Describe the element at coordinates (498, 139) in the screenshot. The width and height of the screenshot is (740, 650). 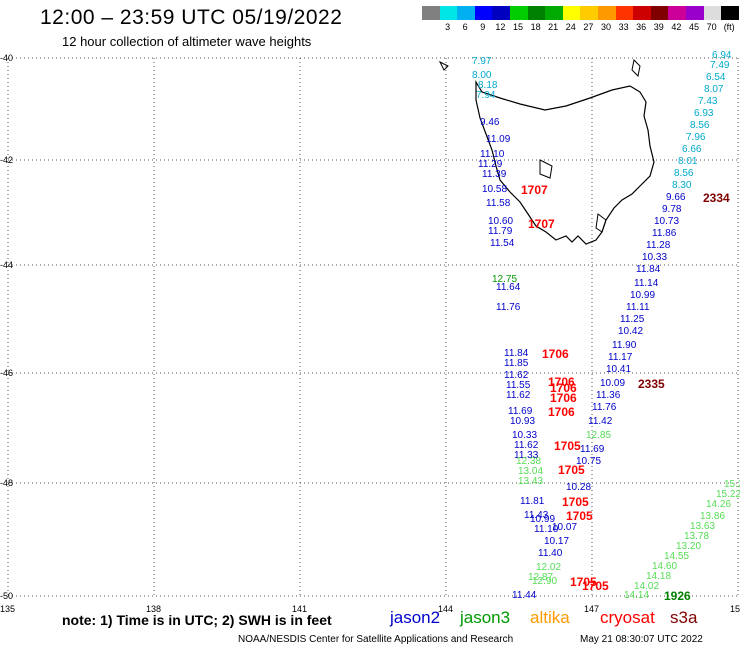
I see `swh-value-label: 11.09` at that location.